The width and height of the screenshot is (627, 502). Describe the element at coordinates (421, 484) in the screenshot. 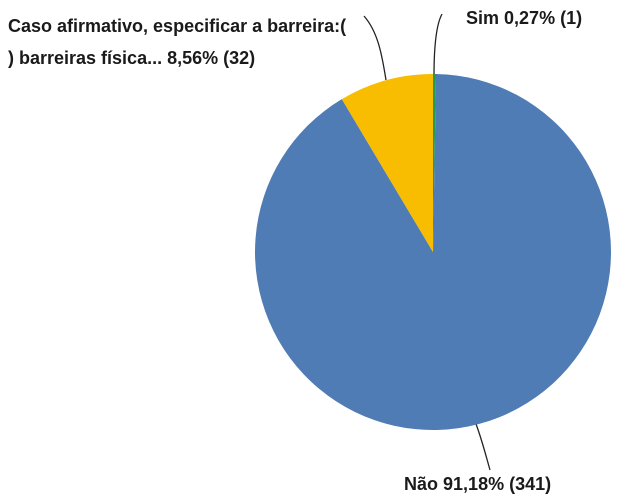

I see `category: Não` at that location.